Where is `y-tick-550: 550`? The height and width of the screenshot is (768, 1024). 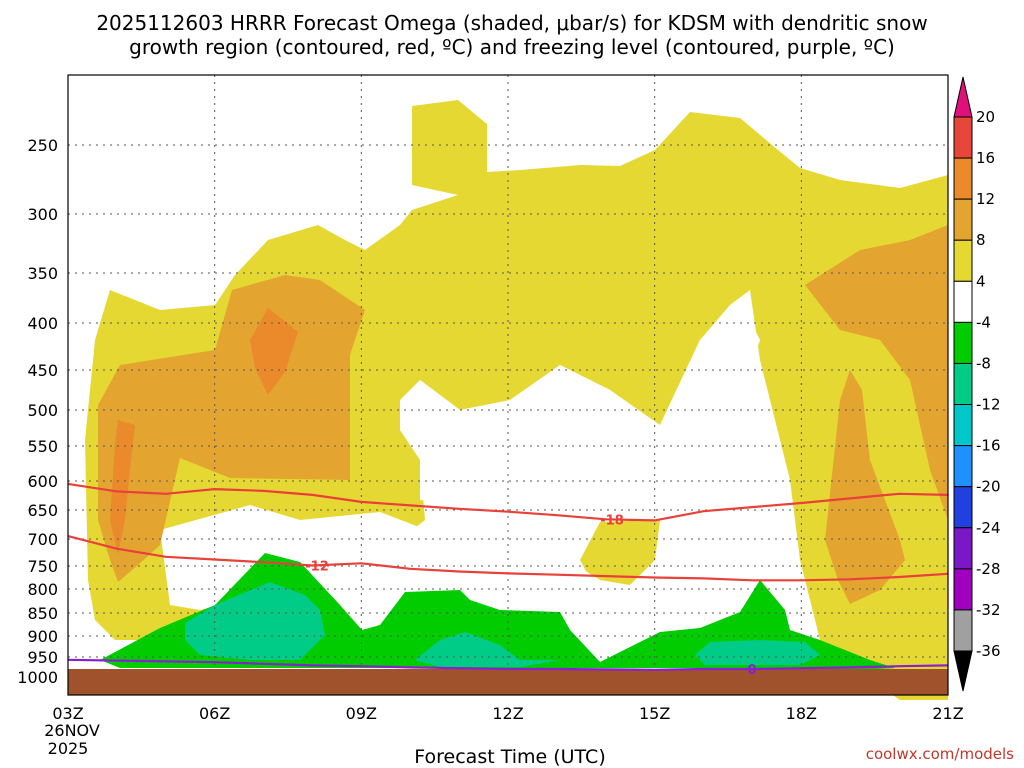
y-tick-550: 550 is located at coordinates (42, 446).